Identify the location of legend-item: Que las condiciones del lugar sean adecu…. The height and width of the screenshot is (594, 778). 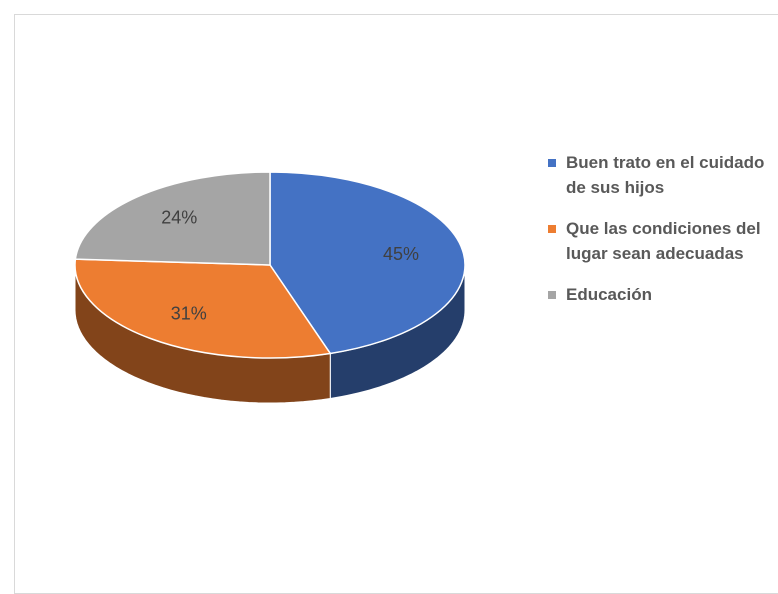
(658, 241).